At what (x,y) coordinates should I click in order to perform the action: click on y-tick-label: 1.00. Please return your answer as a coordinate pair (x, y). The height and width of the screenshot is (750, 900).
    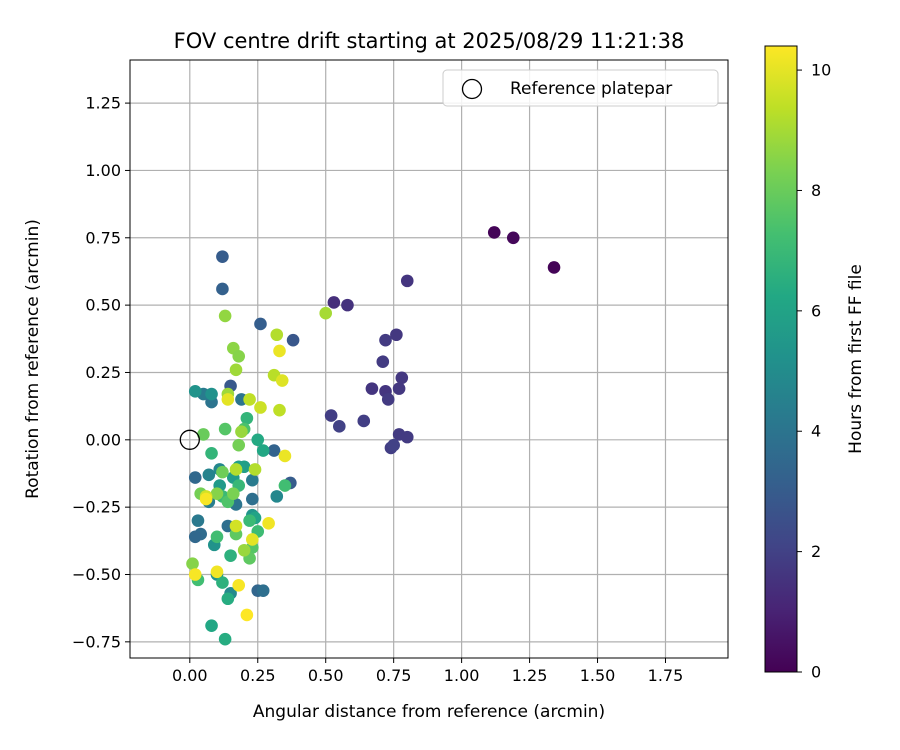
    Looking at the image, I should click on (103, 170).